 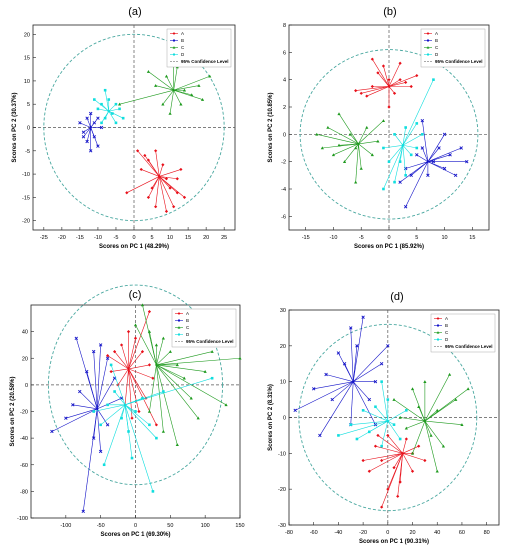 What do you see at coordinates (182, 33) in the screenshot?
I see `legend-entry: A` at bounding box center [182, 33].